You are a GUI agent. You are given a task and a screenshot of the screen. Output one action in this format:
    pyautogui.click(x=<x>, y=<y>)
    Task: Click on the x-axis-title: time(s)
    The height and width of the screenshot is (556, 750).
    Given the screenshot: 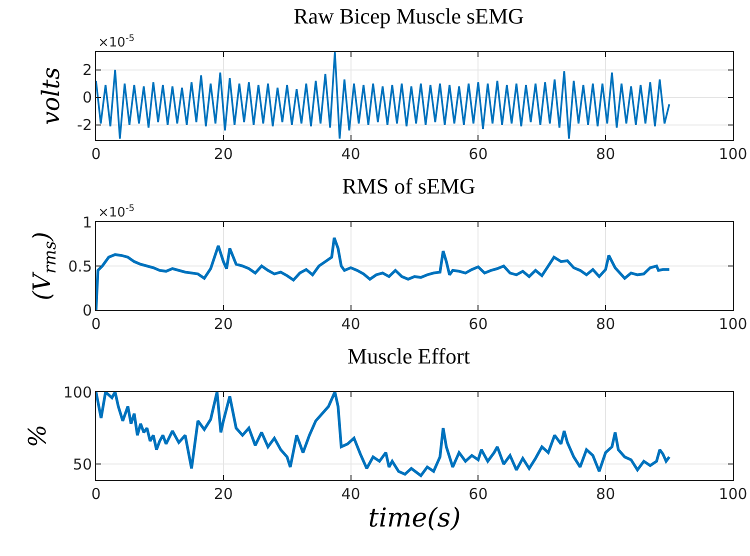 What is the action you would take?
    pyautogui.click(x=414, y=519)
    